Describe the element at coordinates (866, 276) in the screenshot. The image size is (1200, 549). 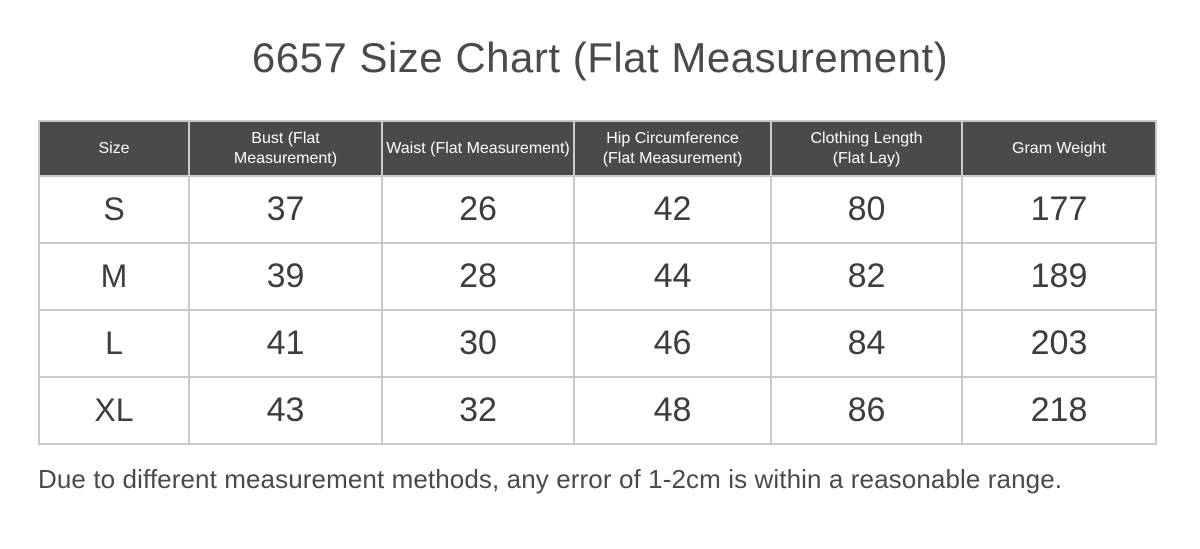
I see `cell-length-m: 82` at that location.